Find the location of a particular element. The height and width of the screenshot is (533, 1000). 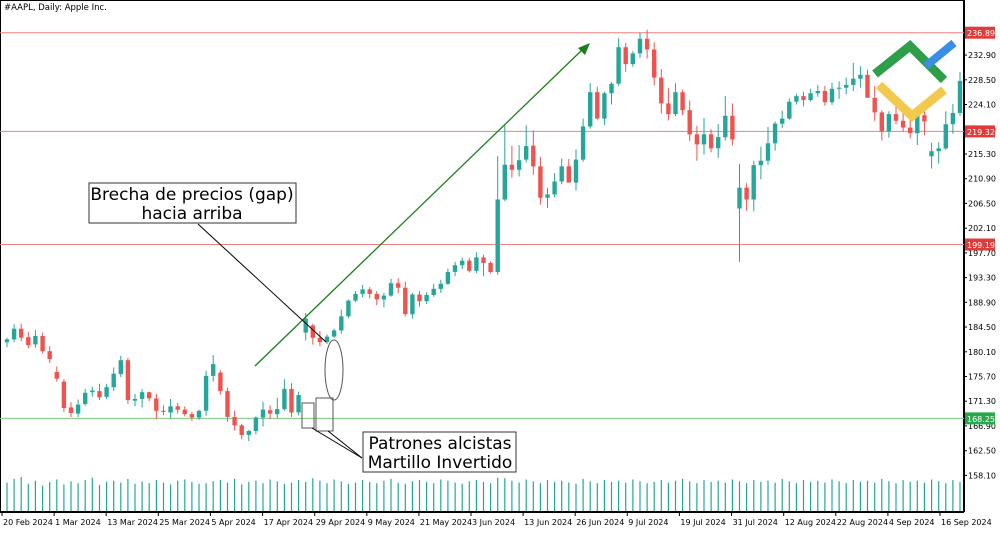

gap-callout: Brecha de precios (gap) hacia arriba is located at coordinates (207, 262).